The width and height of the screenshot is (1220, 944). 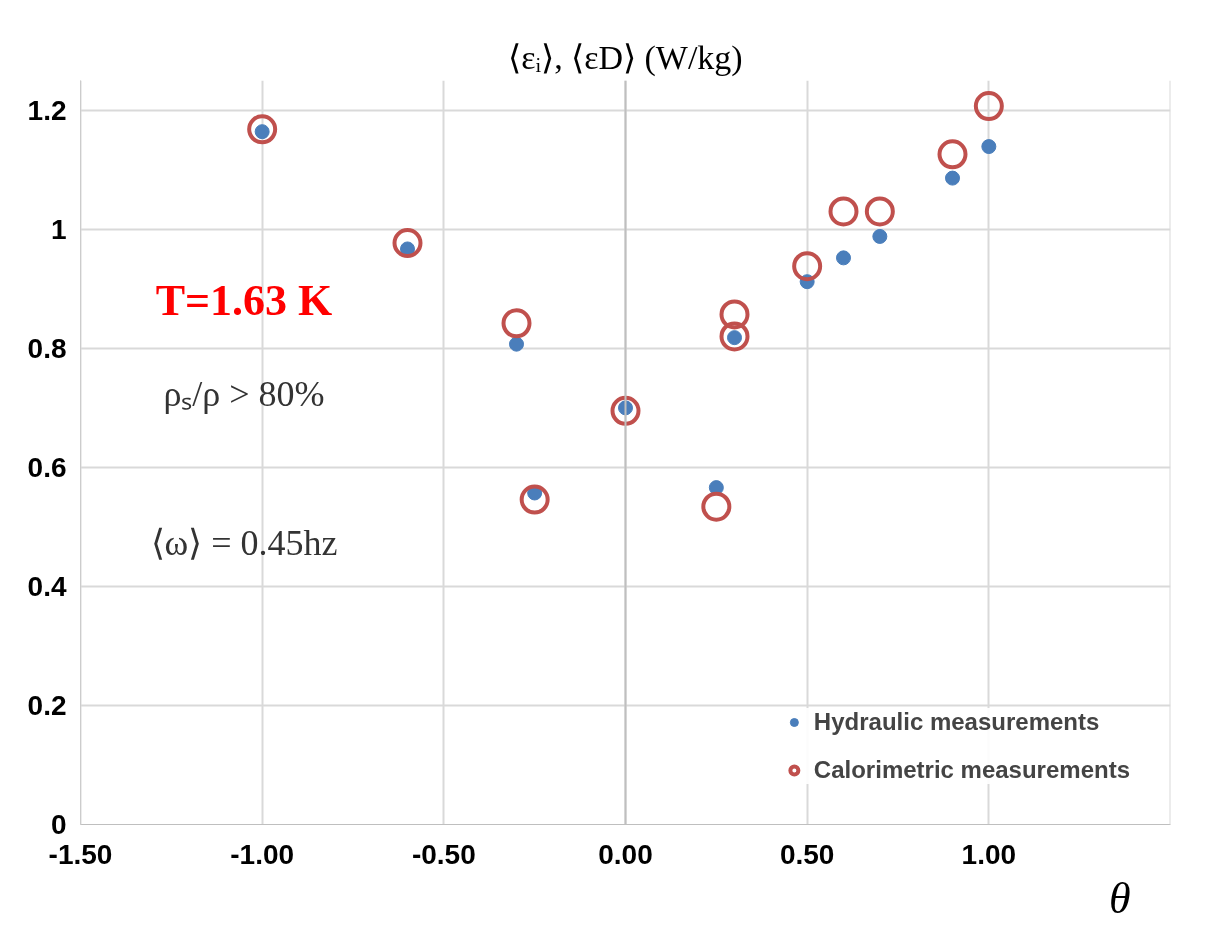 What do you see at coordinates (80, 854) in the screenshot?
I see `x-tick-label: -1.50` at bounding box center [80, 854].